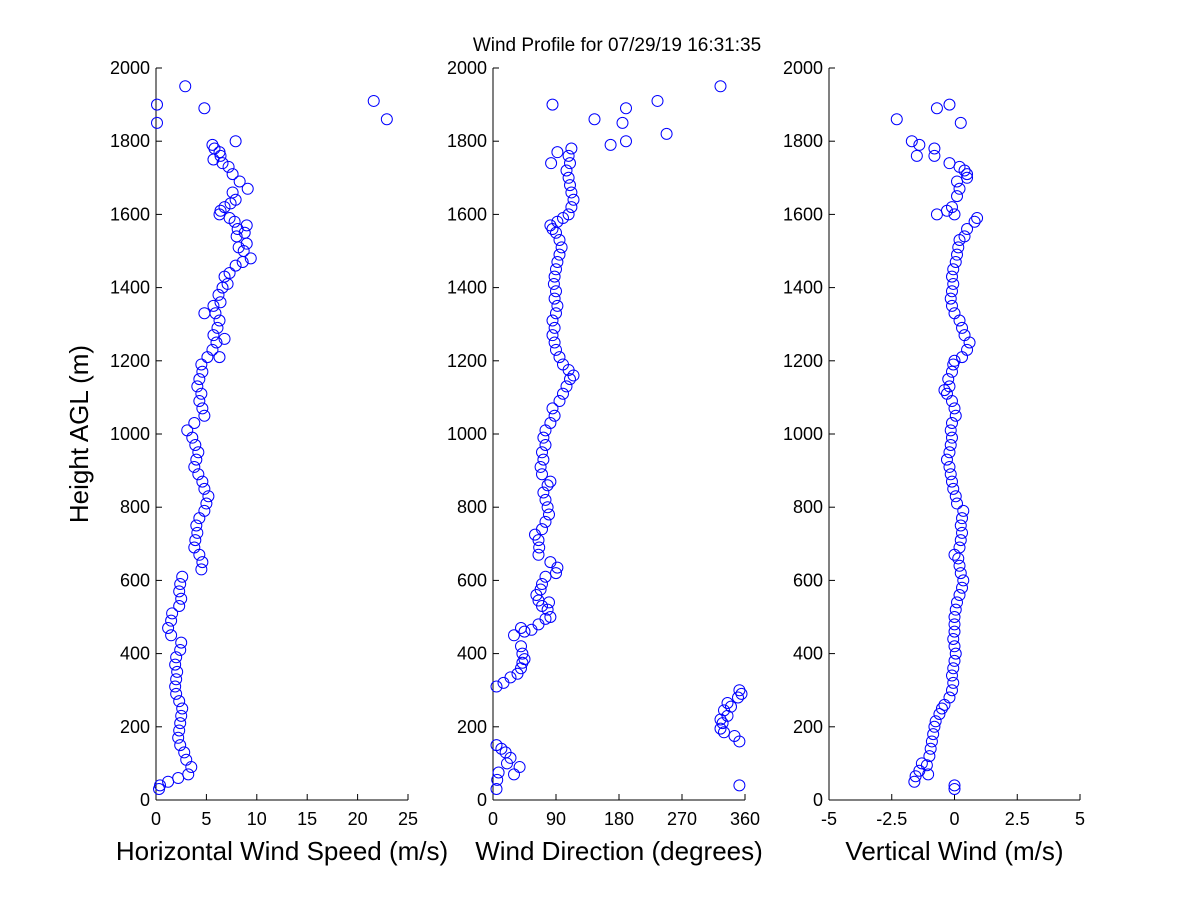  I want to click on x-tick-label: 360, so click(745, 819).